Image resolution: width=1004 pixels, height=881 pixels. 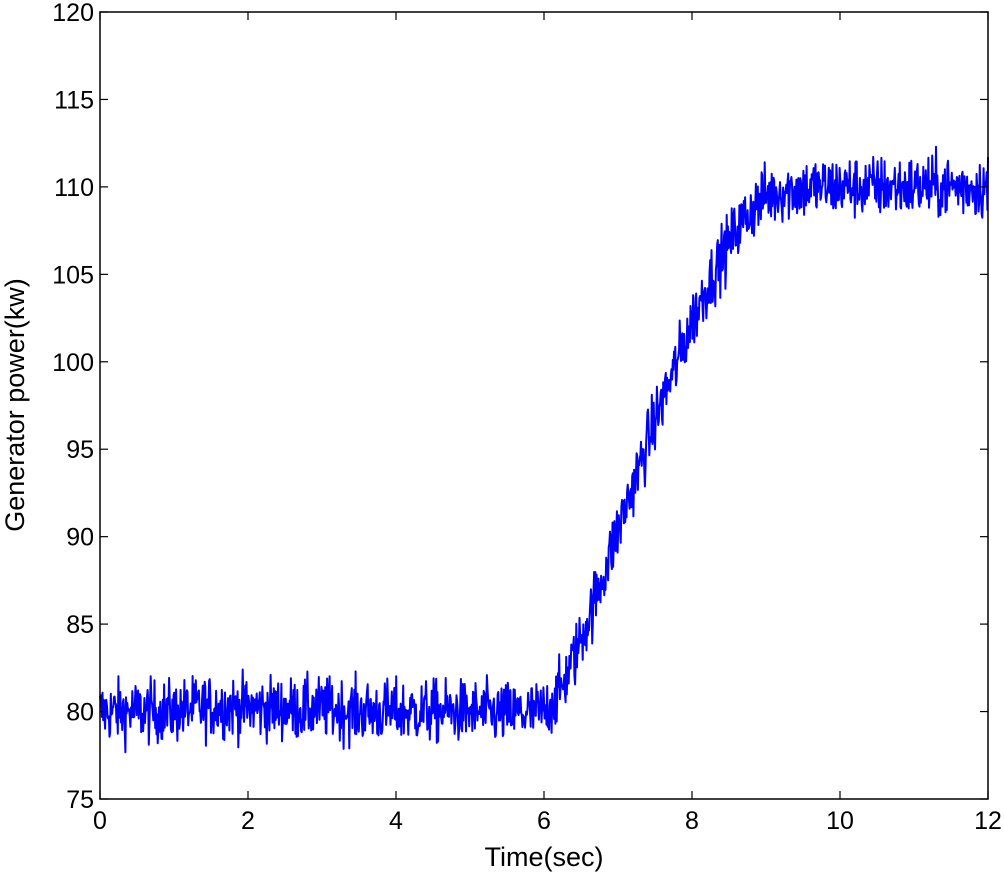 I want to click on y-tick-label: 90, so click(x=80, y=538).